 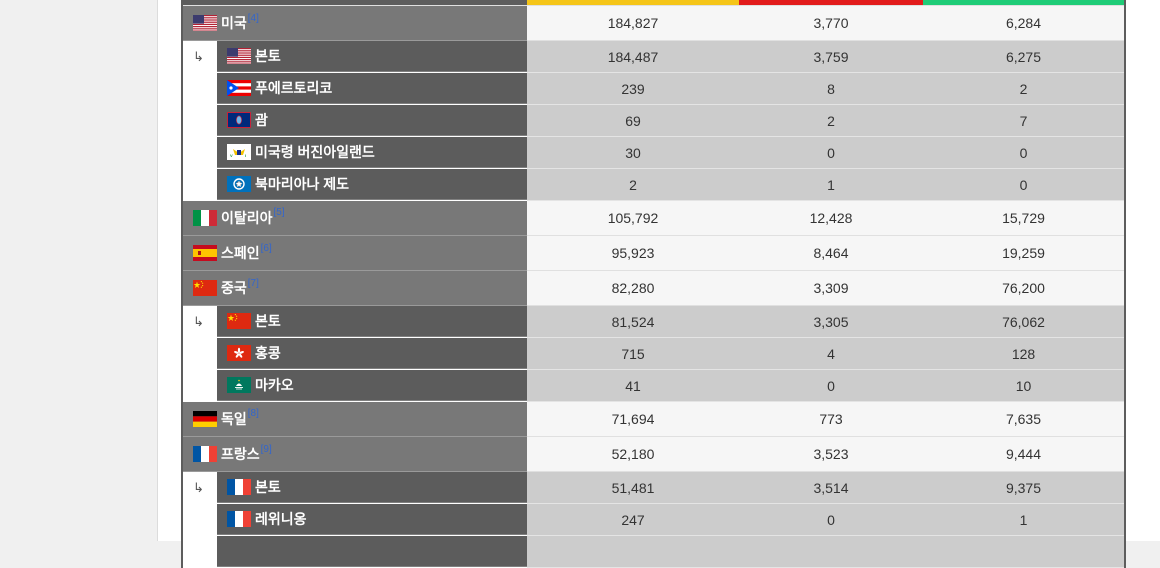 I want to click on country-row: 미국 [4] 184,827 3,770 6,284, so click(x=653, y=23).